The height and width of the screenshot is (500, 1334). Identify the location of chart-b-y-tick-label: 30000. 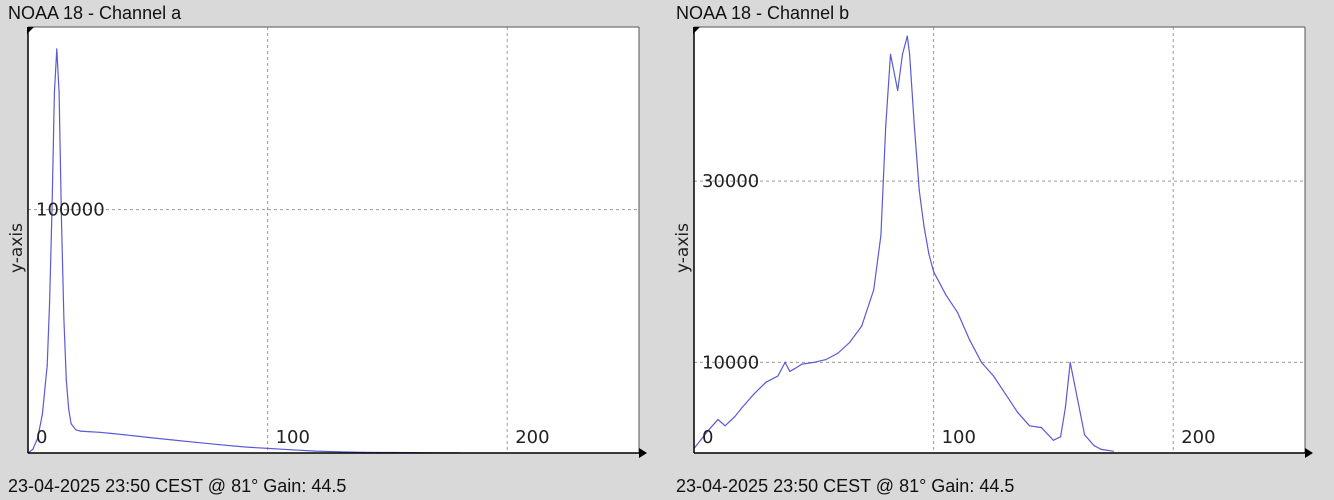
(730, 181).